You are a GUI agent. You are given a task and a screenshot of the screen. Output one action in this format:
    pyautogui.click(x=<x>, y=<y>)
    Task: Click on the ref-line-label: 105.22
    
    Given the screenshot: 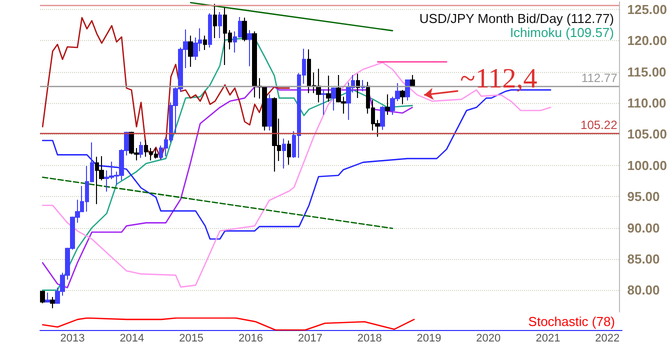 What is the action you would take?
    pyautogui.click(x=599, y=125)
    